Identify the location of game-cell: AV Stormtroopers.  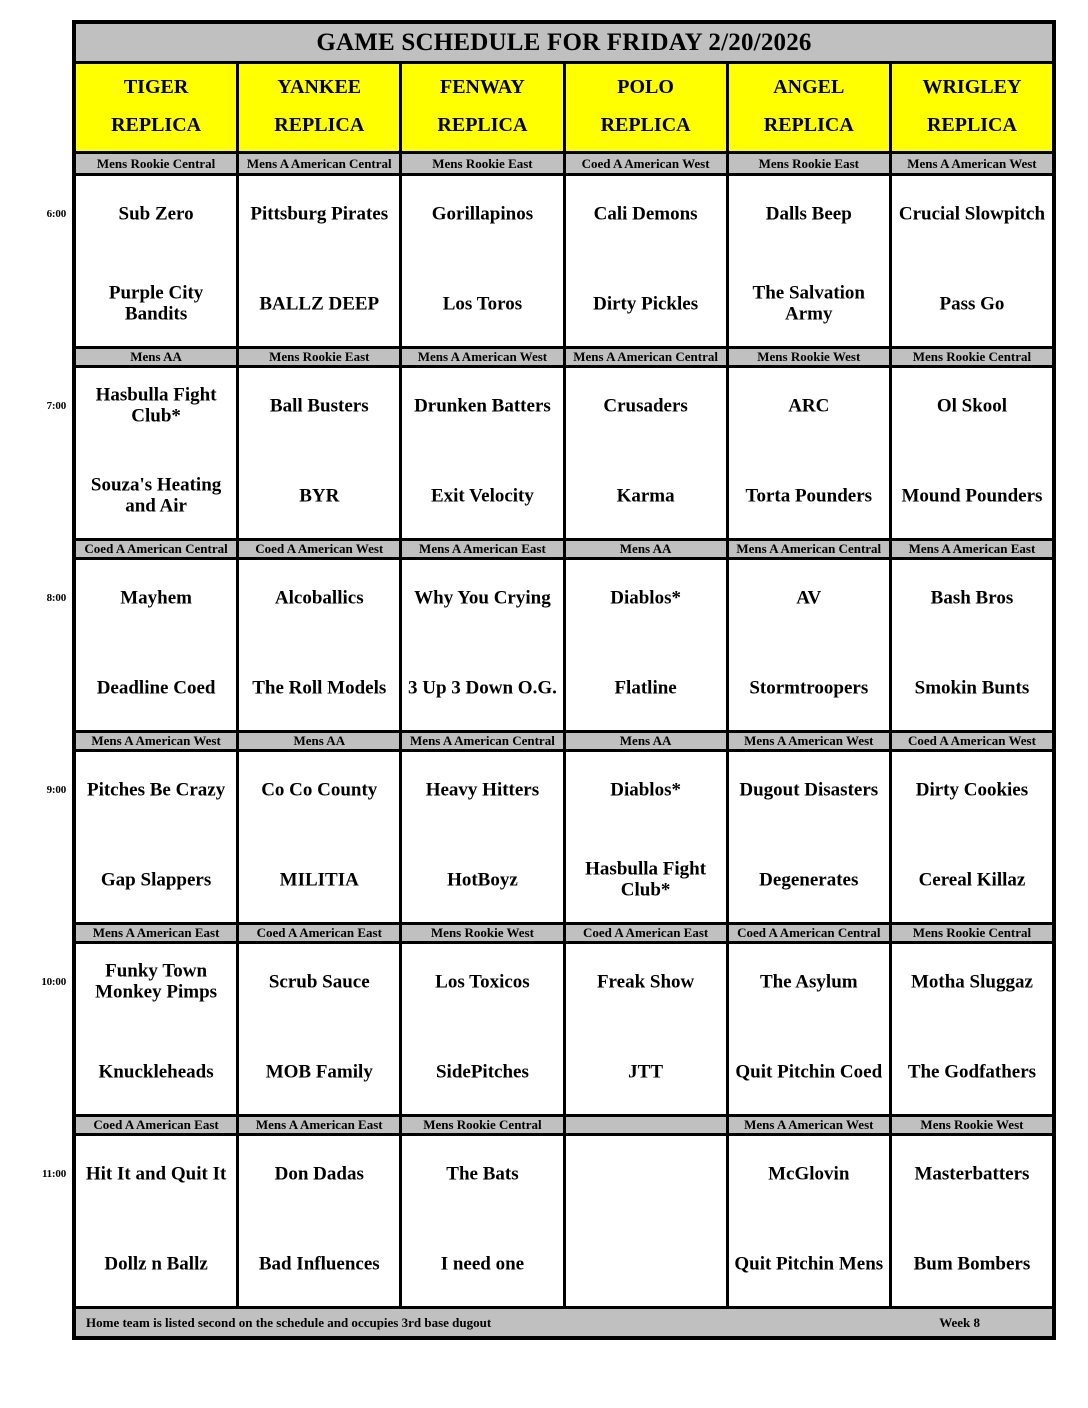
(810, 645).